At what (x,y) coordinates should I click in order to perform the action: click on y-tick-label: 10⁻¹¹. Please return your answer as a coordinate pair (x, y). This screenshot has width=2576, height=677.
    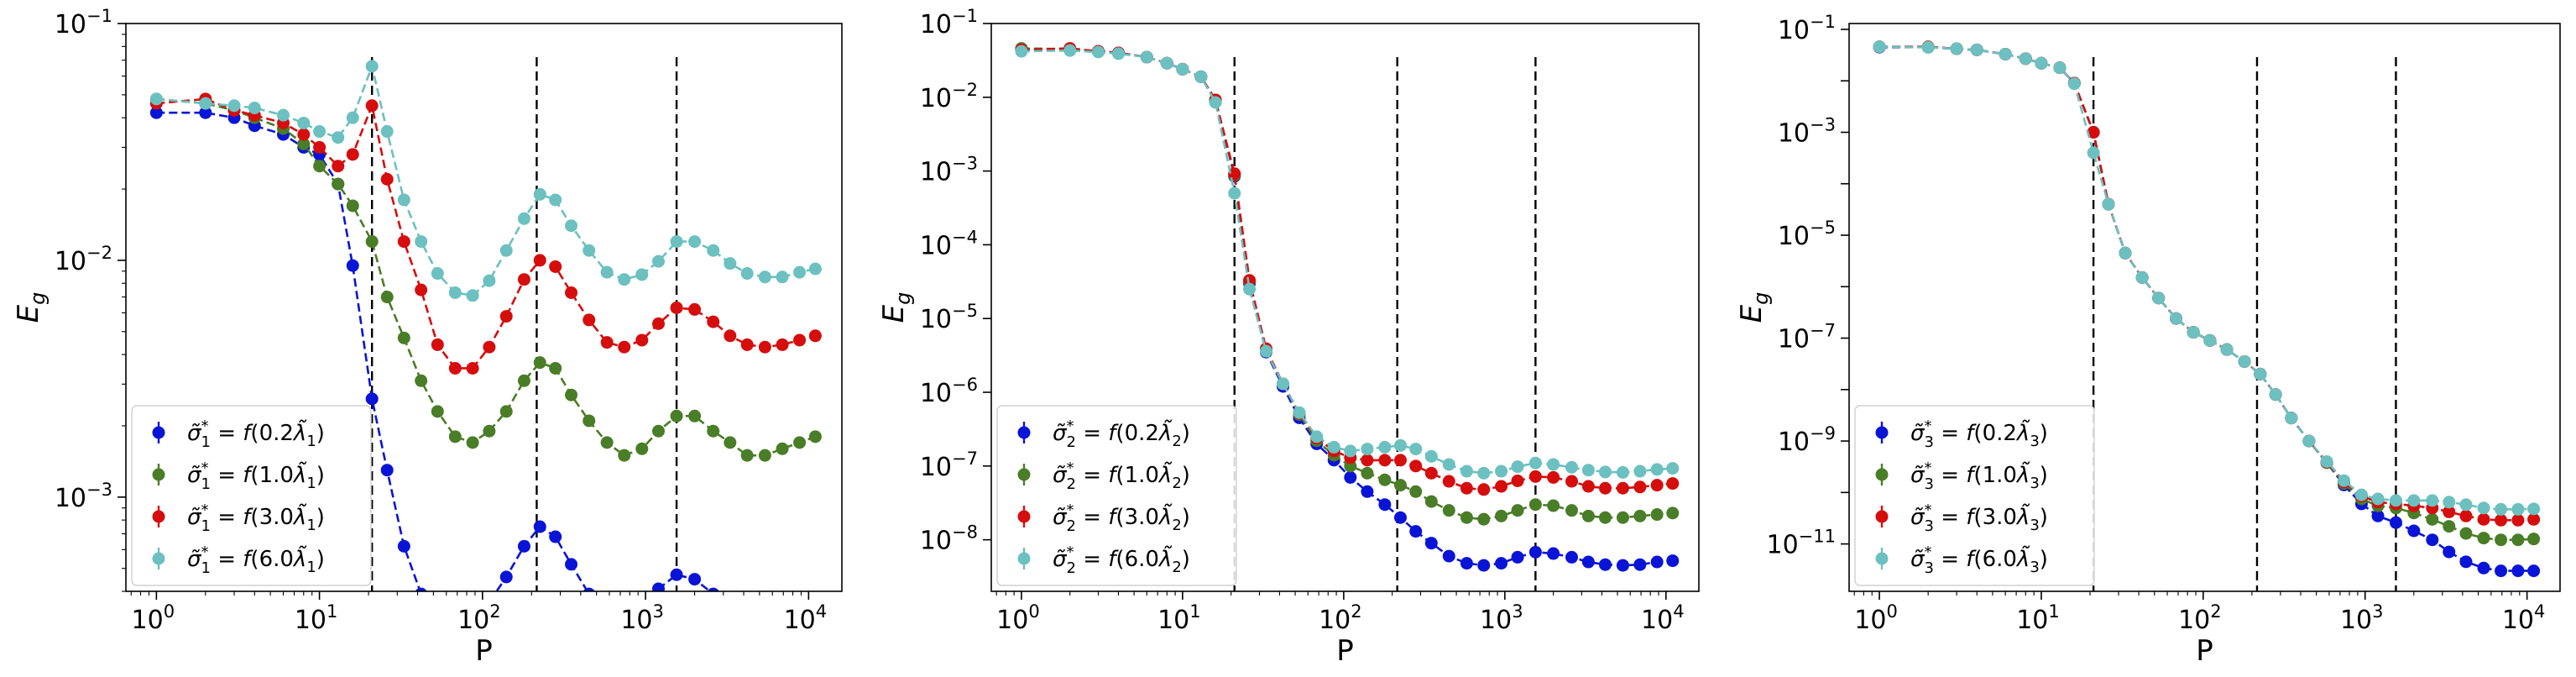
    Looking at the image, I should click on (1801, 543).